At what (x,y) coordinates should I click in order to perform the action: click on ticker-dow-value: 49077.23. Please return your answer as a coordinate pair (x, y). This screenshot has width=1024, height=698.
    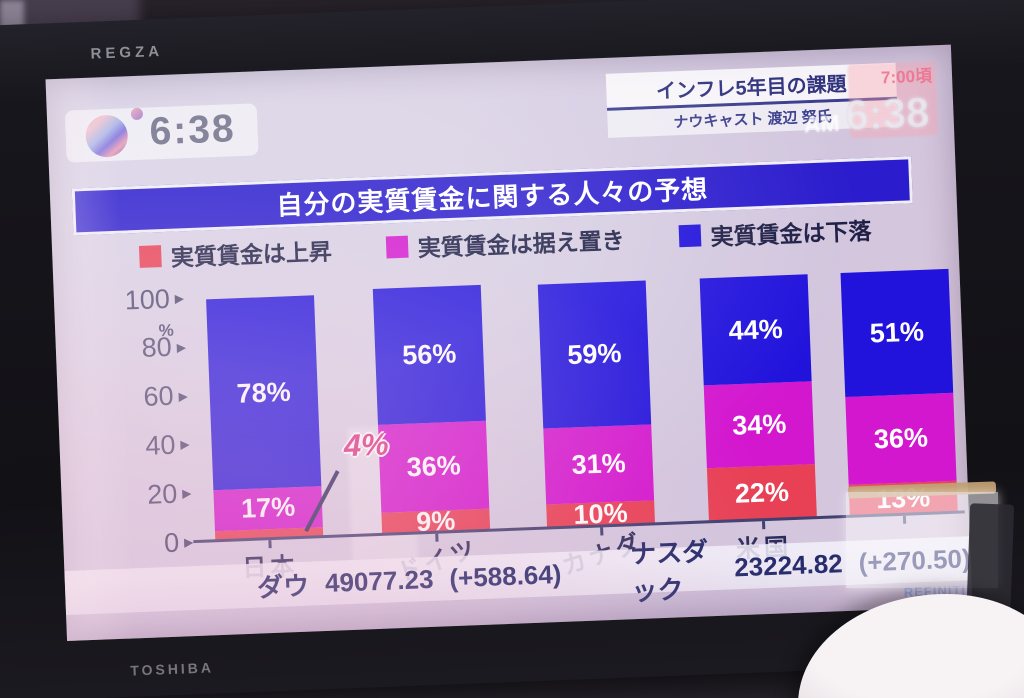
    Looking at the image, I should click on (379, 580).